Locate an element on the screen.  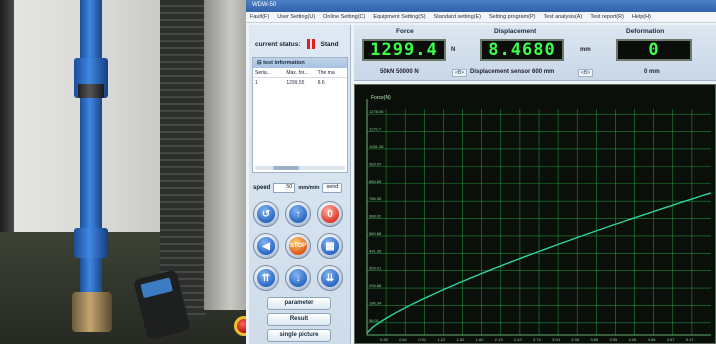
x-tick-label: 0.61 is located at coordinates (403, 339).